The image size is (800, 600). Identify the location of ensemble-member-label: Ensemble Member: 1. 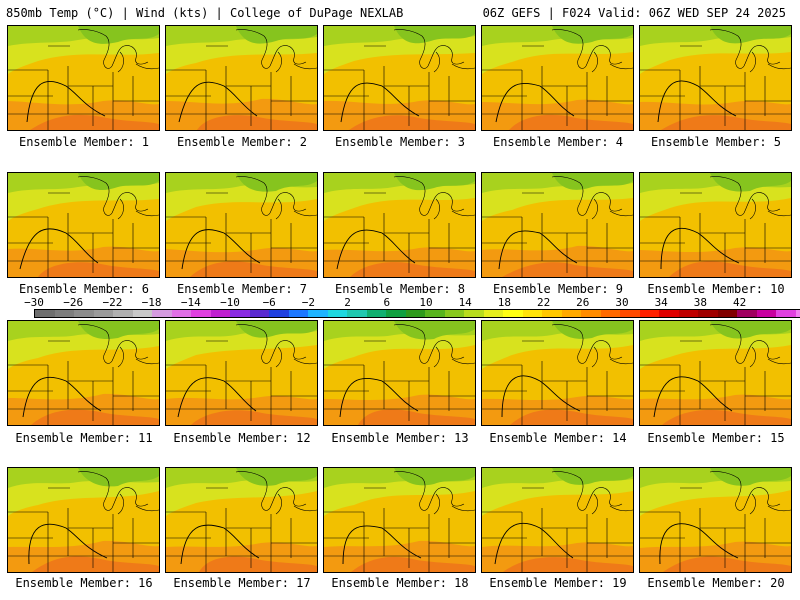
(84, 142).